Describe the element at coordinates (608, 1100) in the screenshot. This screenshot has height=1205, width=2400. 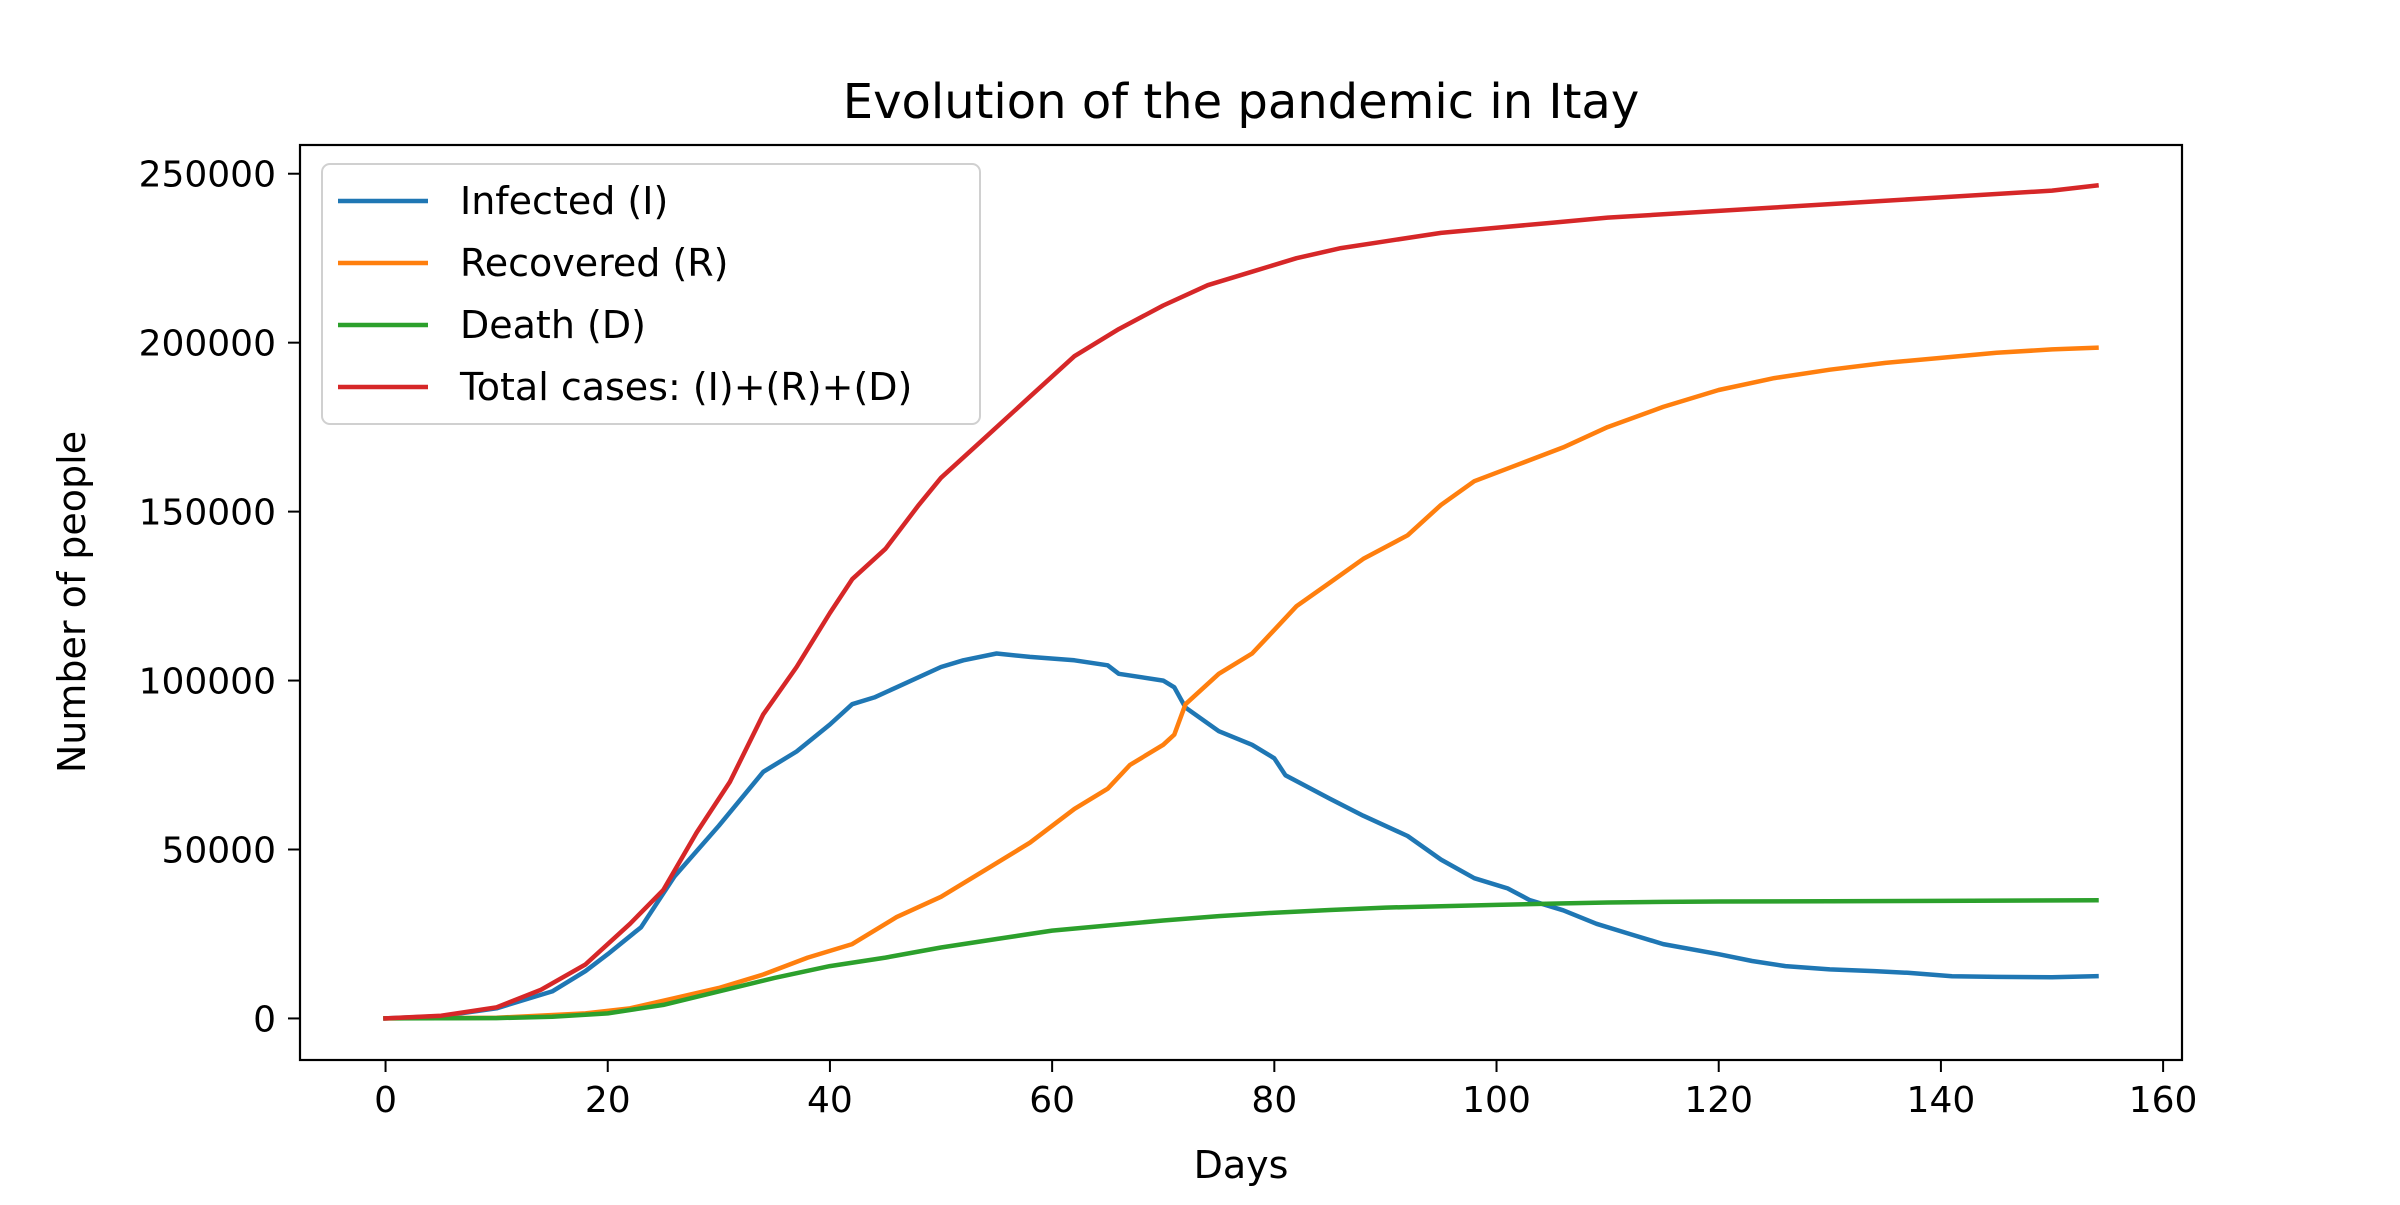
I see `x-tick-label: 20` at that location.